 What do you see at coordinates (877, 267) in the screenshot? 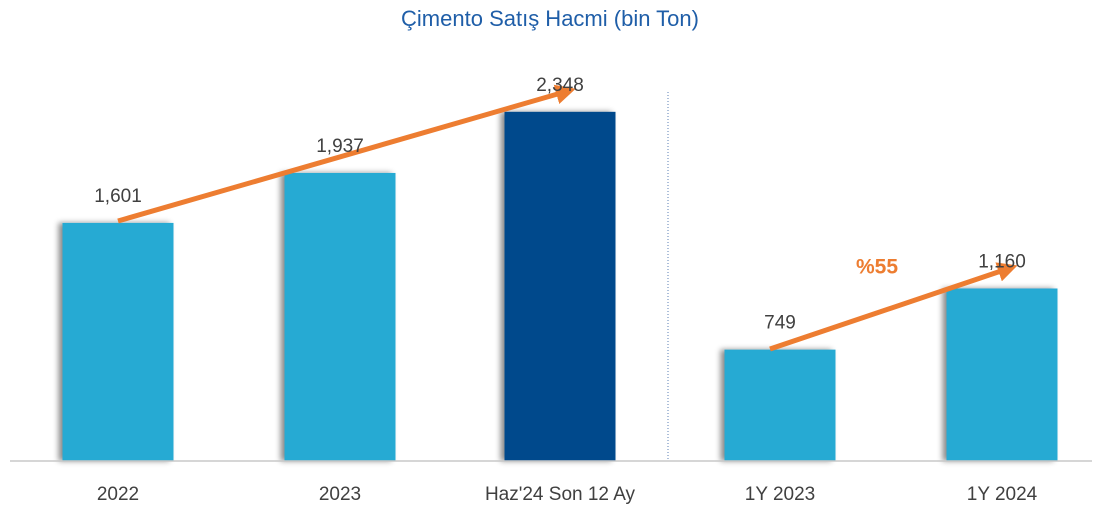
I see `annotation: %55` at bounding box center [877, 267].